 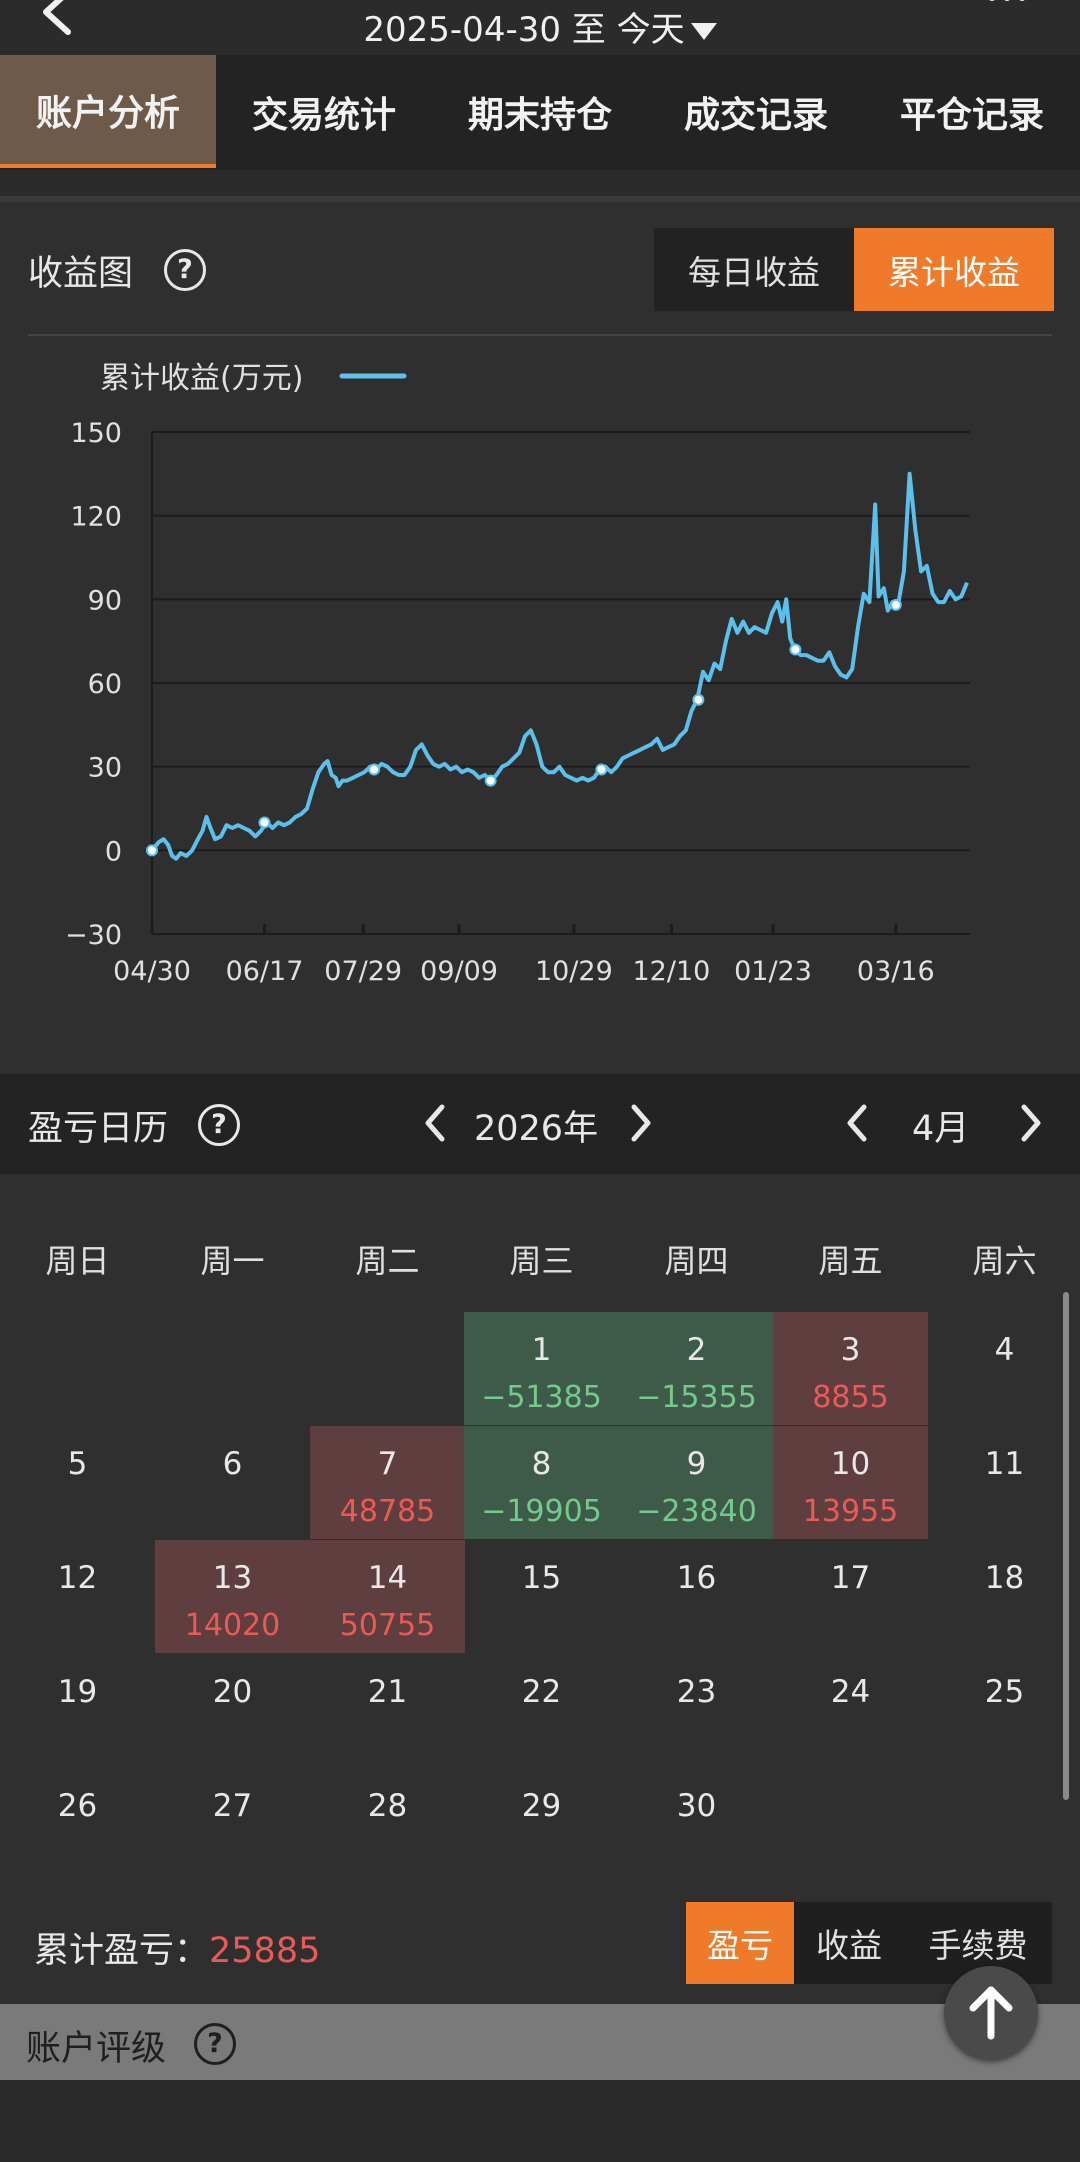 What do you see at coordinates (232, 1692) in the screenshot?
I see `calendar-day-number: 20` at bounding box center [232, 1692].